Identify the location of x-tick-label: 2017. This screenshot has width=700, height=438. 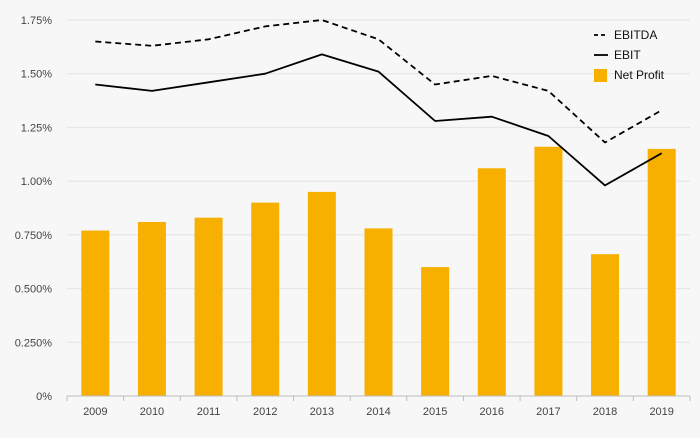
(548, 412).